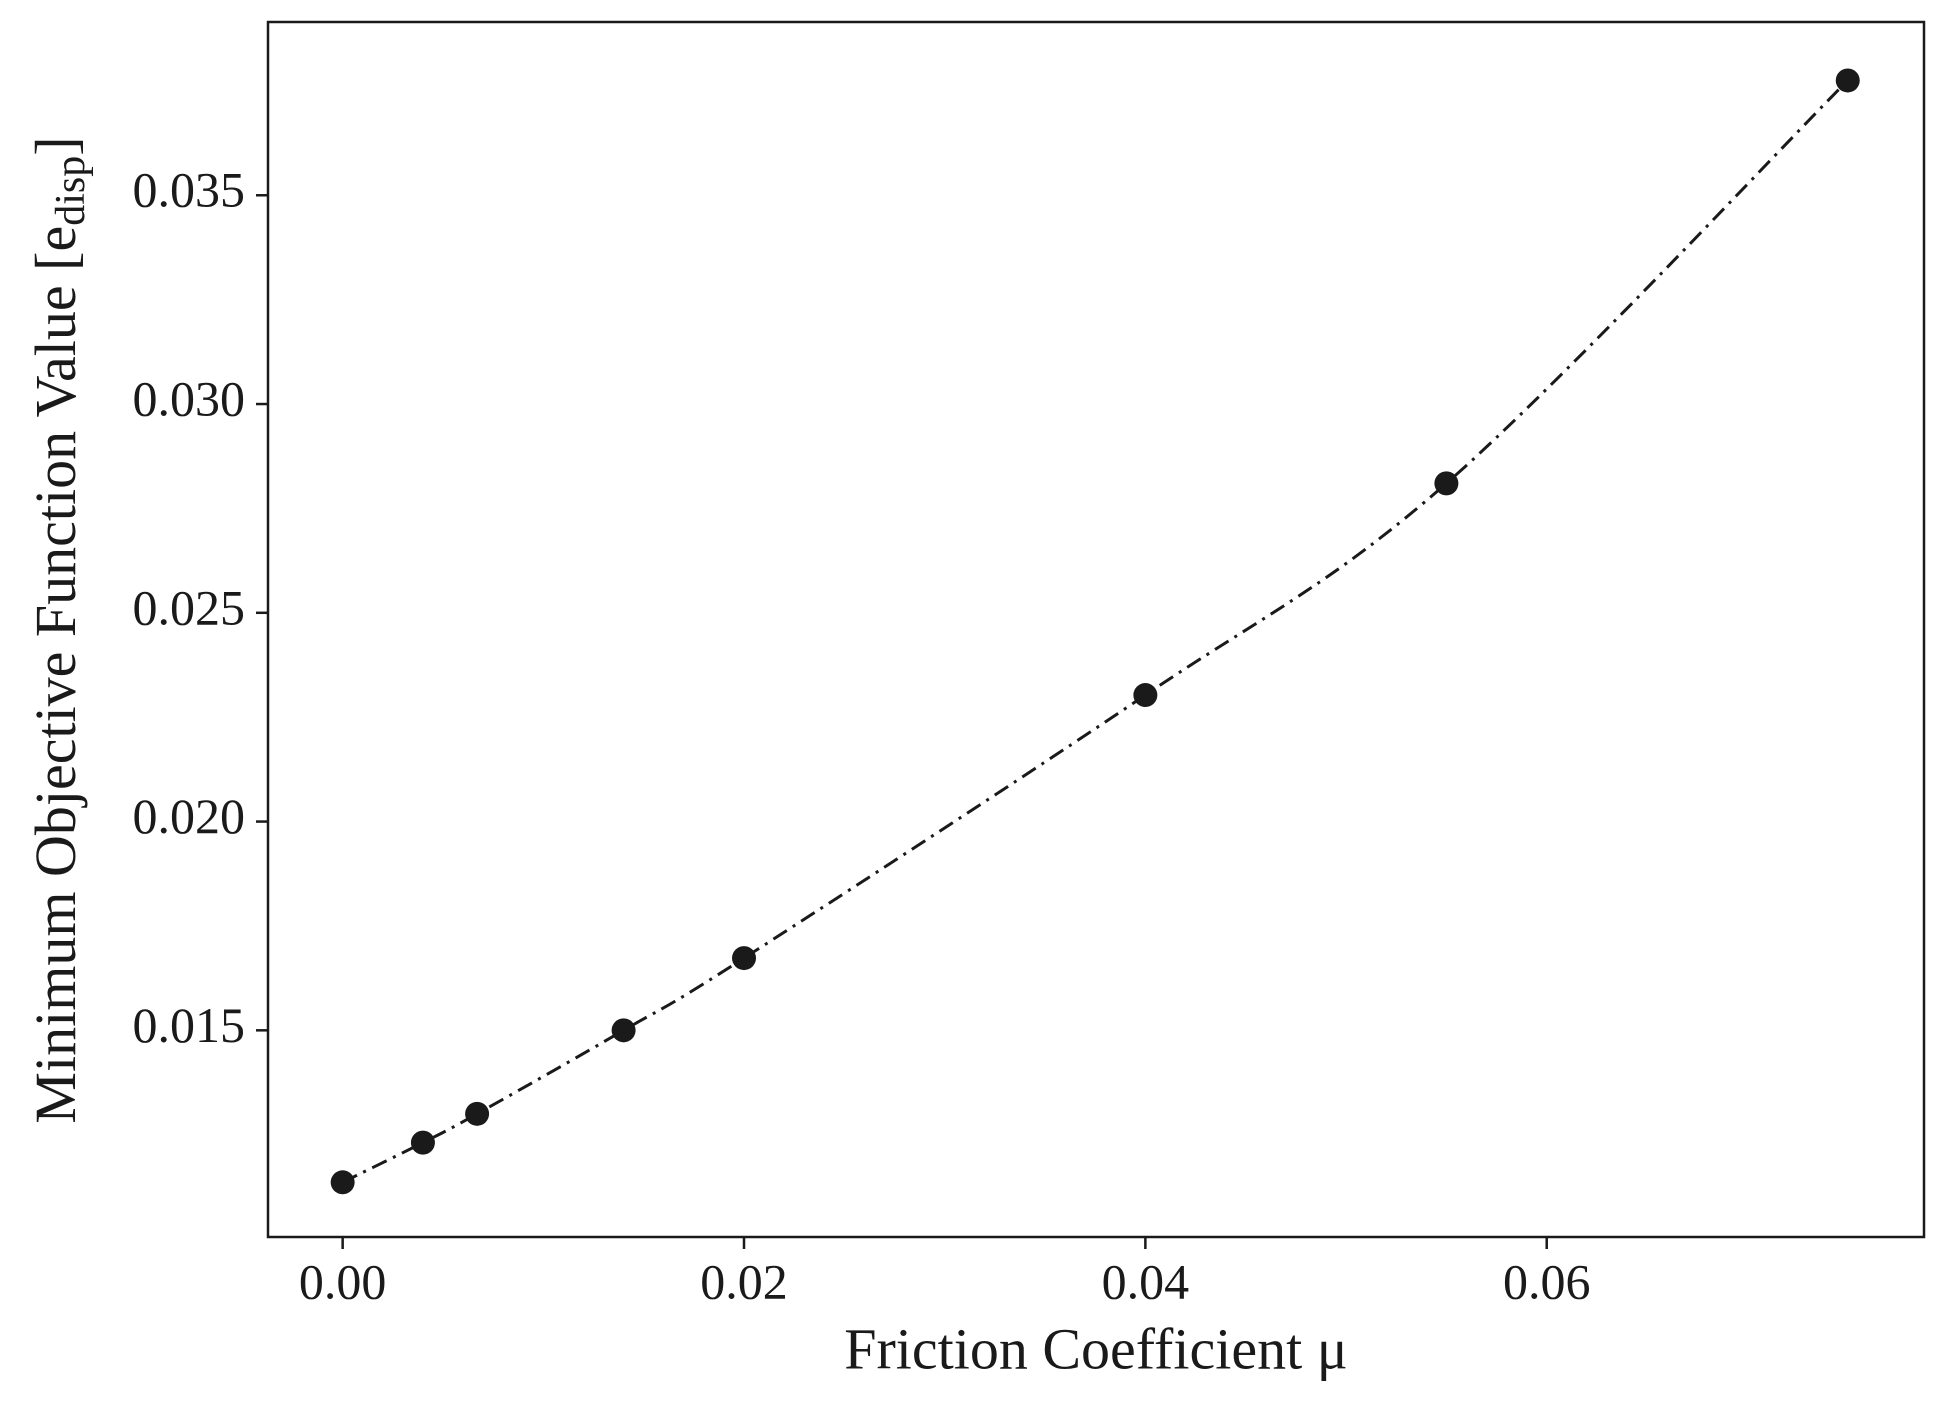 This screenshot has width=1953, height=1410. I want to click on x-tick-label: 0.06, so click(1547, 1281).